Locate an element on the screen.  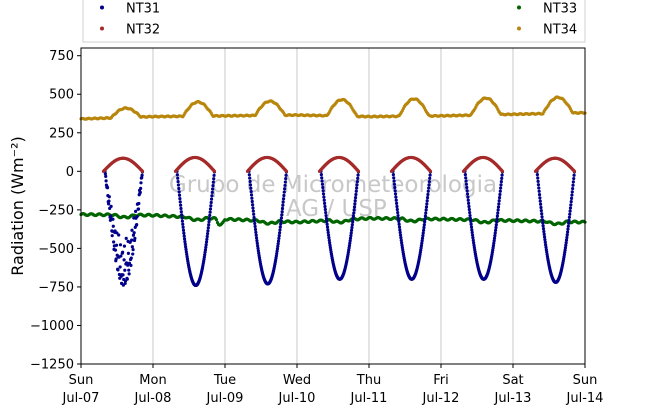
watermark-line-1: Grupo de Micrometeorologia is located at coordinates (333, 185).